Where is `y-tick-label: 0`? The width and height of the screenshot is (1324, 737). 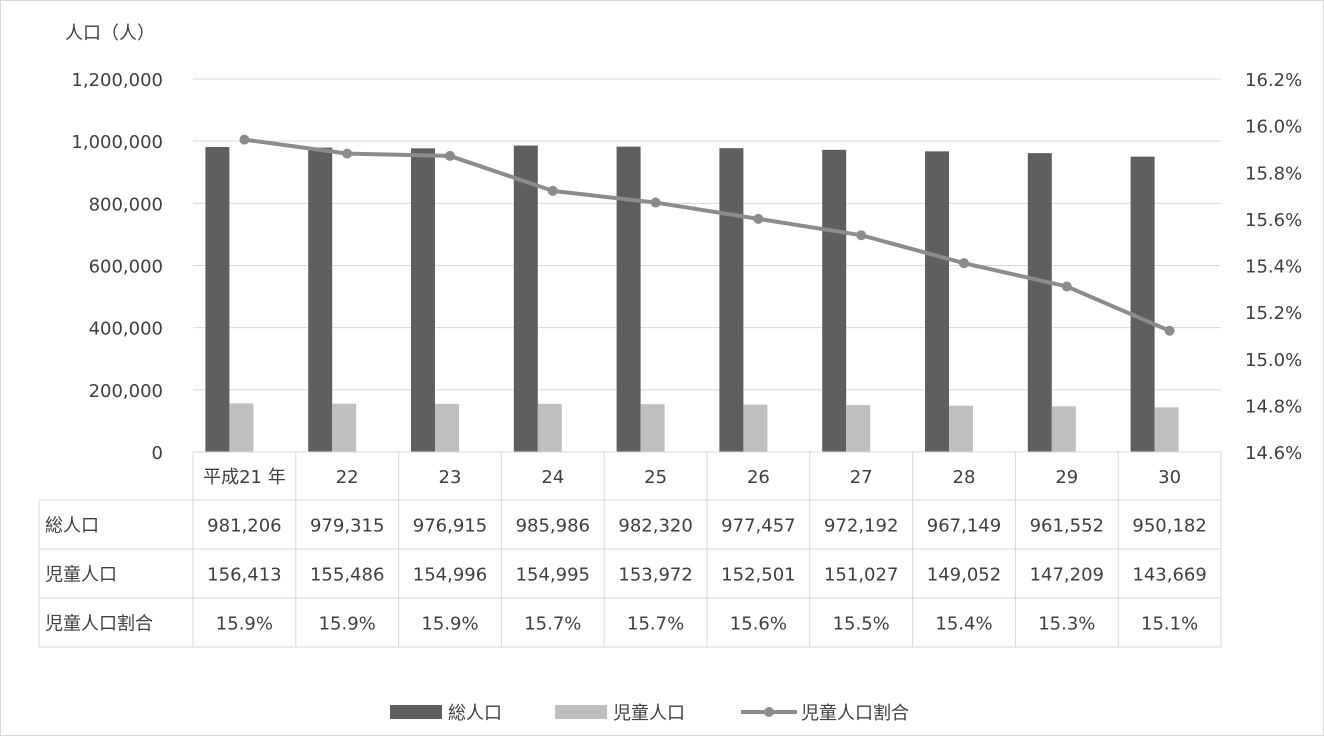 y-tick-label: 0 is located at coordinates (157, 453).